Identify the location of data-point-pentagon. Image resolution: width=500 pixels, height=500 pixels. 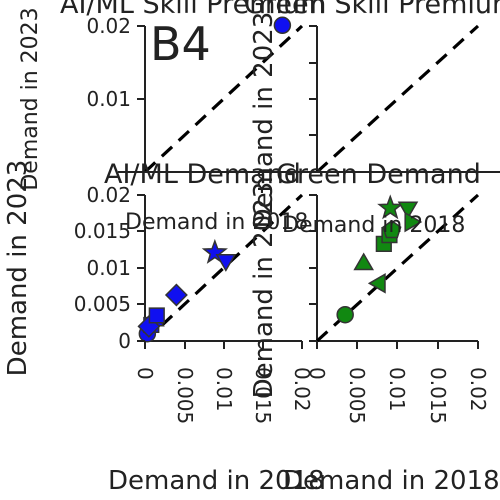
(392, 229).